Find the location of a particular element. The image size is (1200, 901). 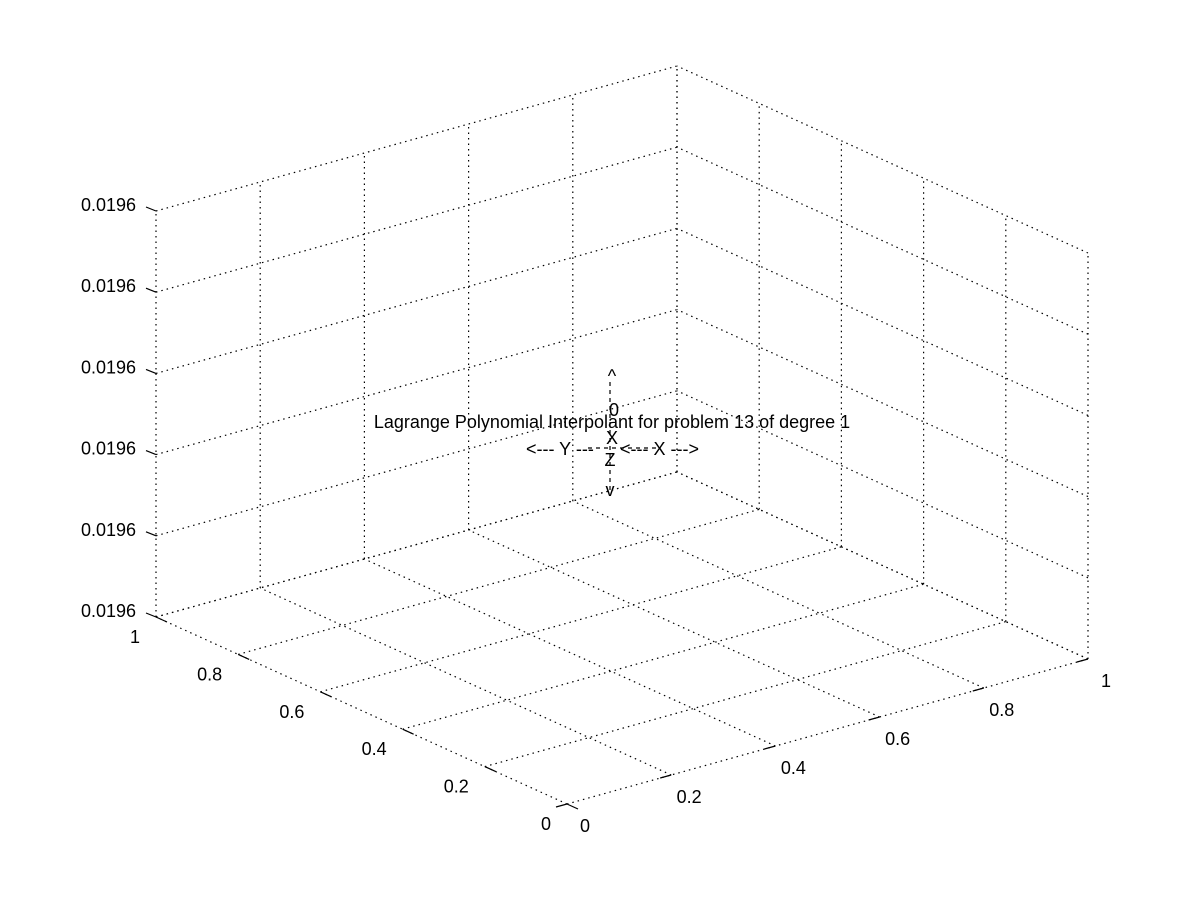

y-tick-label: 0.6 is located at coordinates (291, 712).